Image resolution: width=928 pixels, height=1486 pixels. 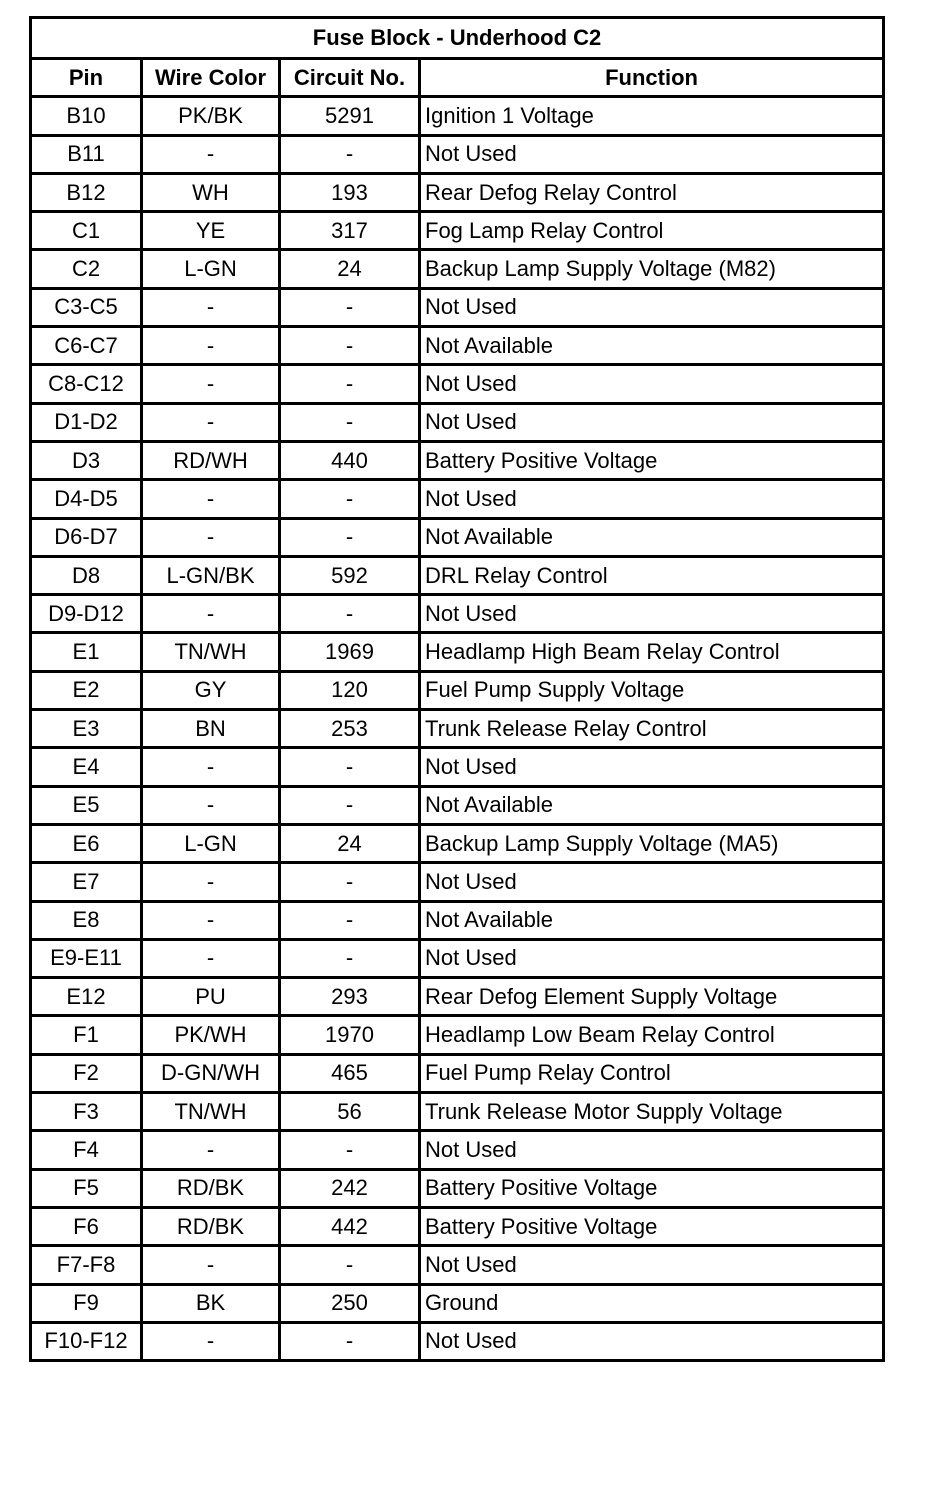 What do you see at coordinates (86, 384) in the screenshot?
I see `pin-cell: C8-C12` at bounding box center [86, 384].